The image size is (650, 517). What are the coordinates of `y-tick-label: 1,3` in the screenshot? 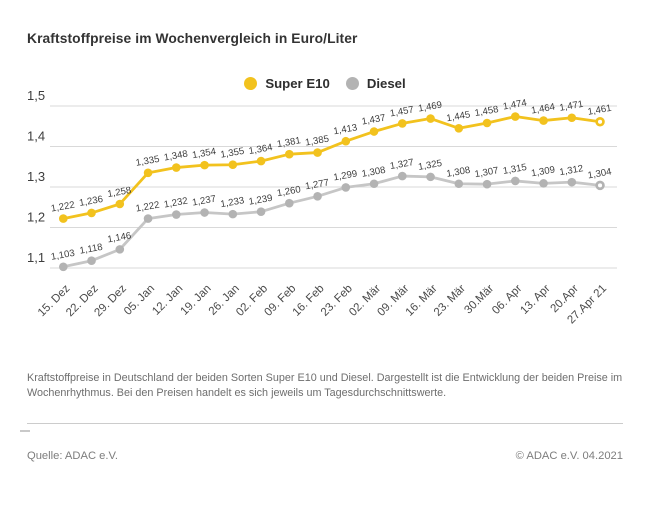 It's located at (36, 176).